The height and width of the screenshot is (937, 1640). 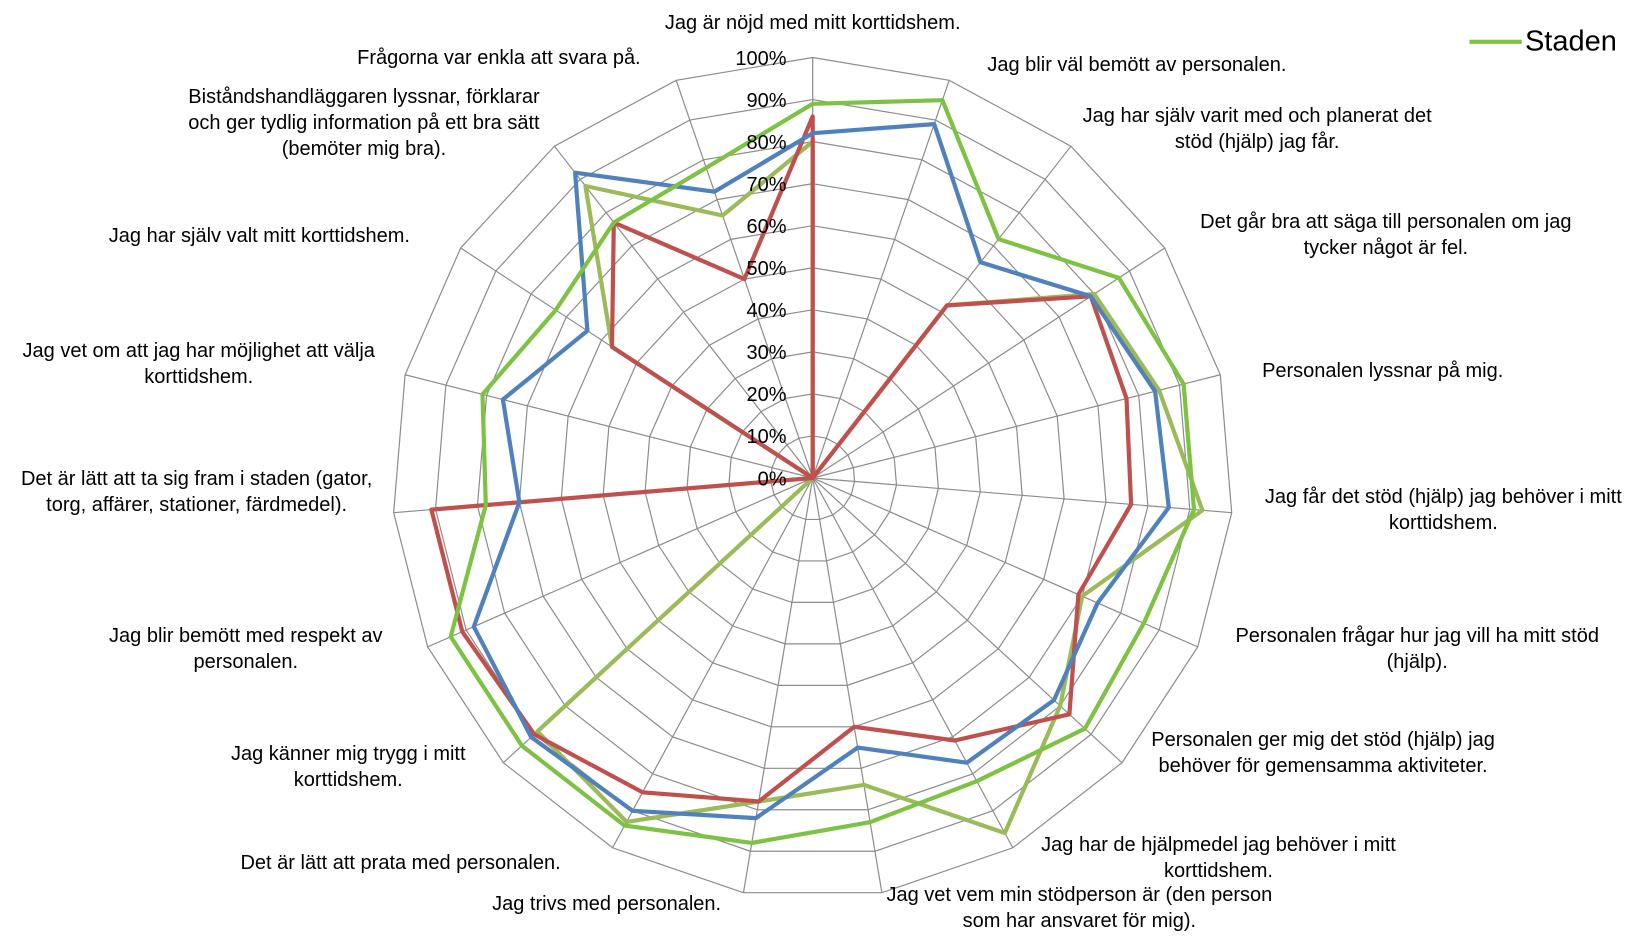 What do you see at coordinates (766, 143) in the screenshot?
I see `axis-tick-label: 80%` at bounding box center [766, 143].